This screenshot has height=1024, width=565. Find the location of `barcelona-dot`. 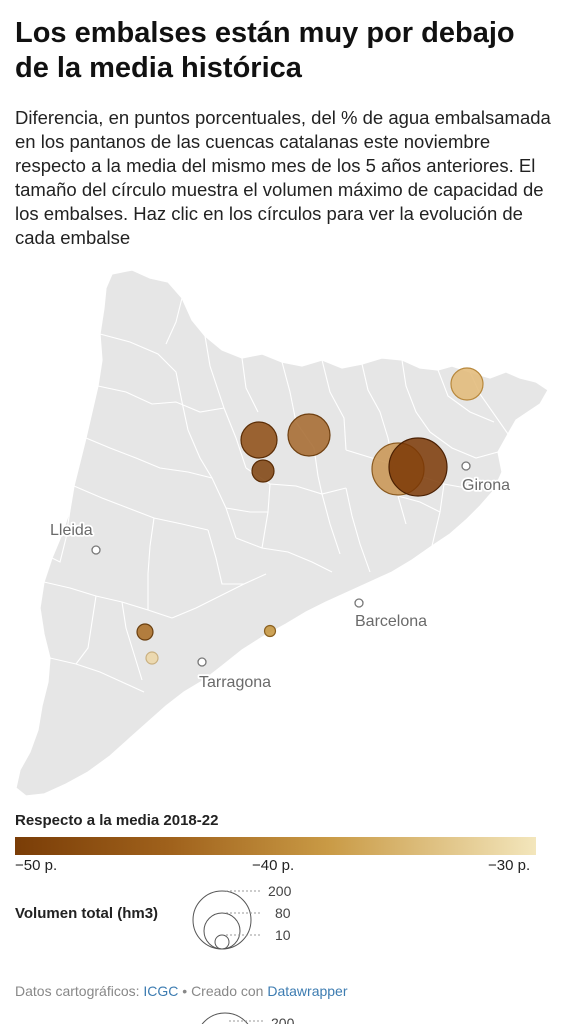

barcelona-dot is located at coordinates (359, 603).